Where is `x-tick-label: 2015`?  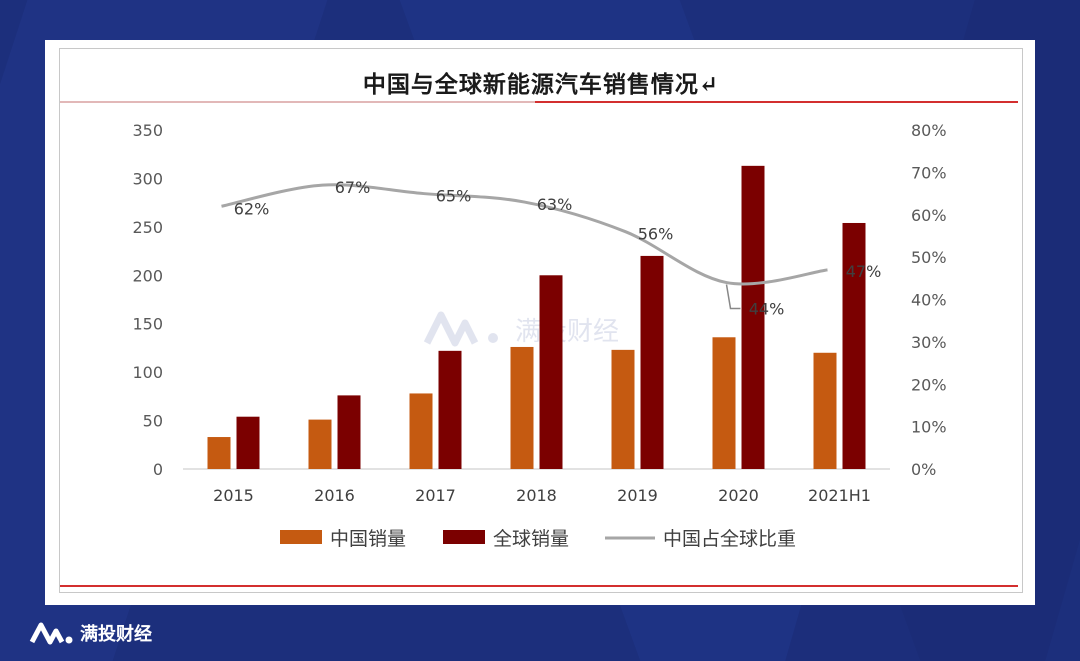 x-tick-label: 2015 is located at coordinates (233, 495).